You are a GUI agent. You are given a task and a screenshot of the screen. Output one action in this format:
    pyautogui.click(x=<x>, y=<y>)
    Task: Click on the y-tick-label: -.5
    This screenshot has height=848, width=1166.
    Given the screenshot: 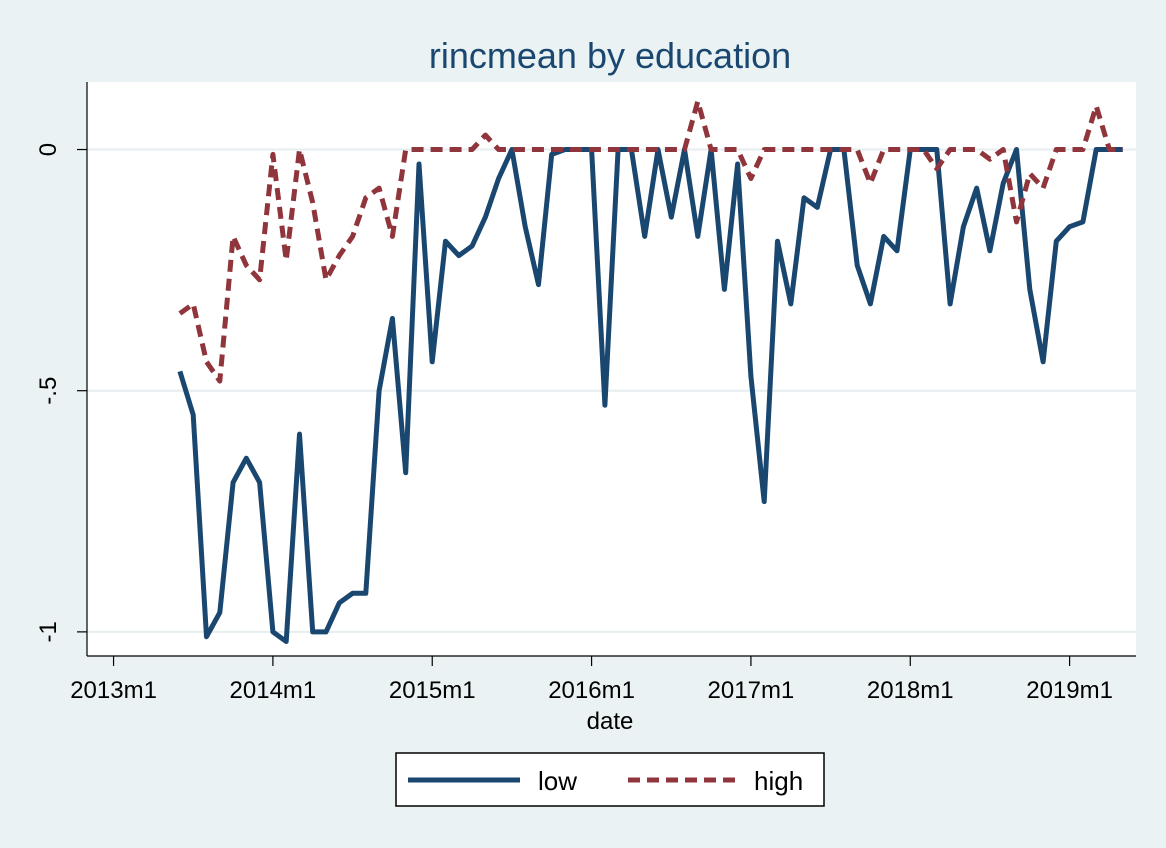 What is the action you would take?
    pyautogui.click(x=48, y=391)
    